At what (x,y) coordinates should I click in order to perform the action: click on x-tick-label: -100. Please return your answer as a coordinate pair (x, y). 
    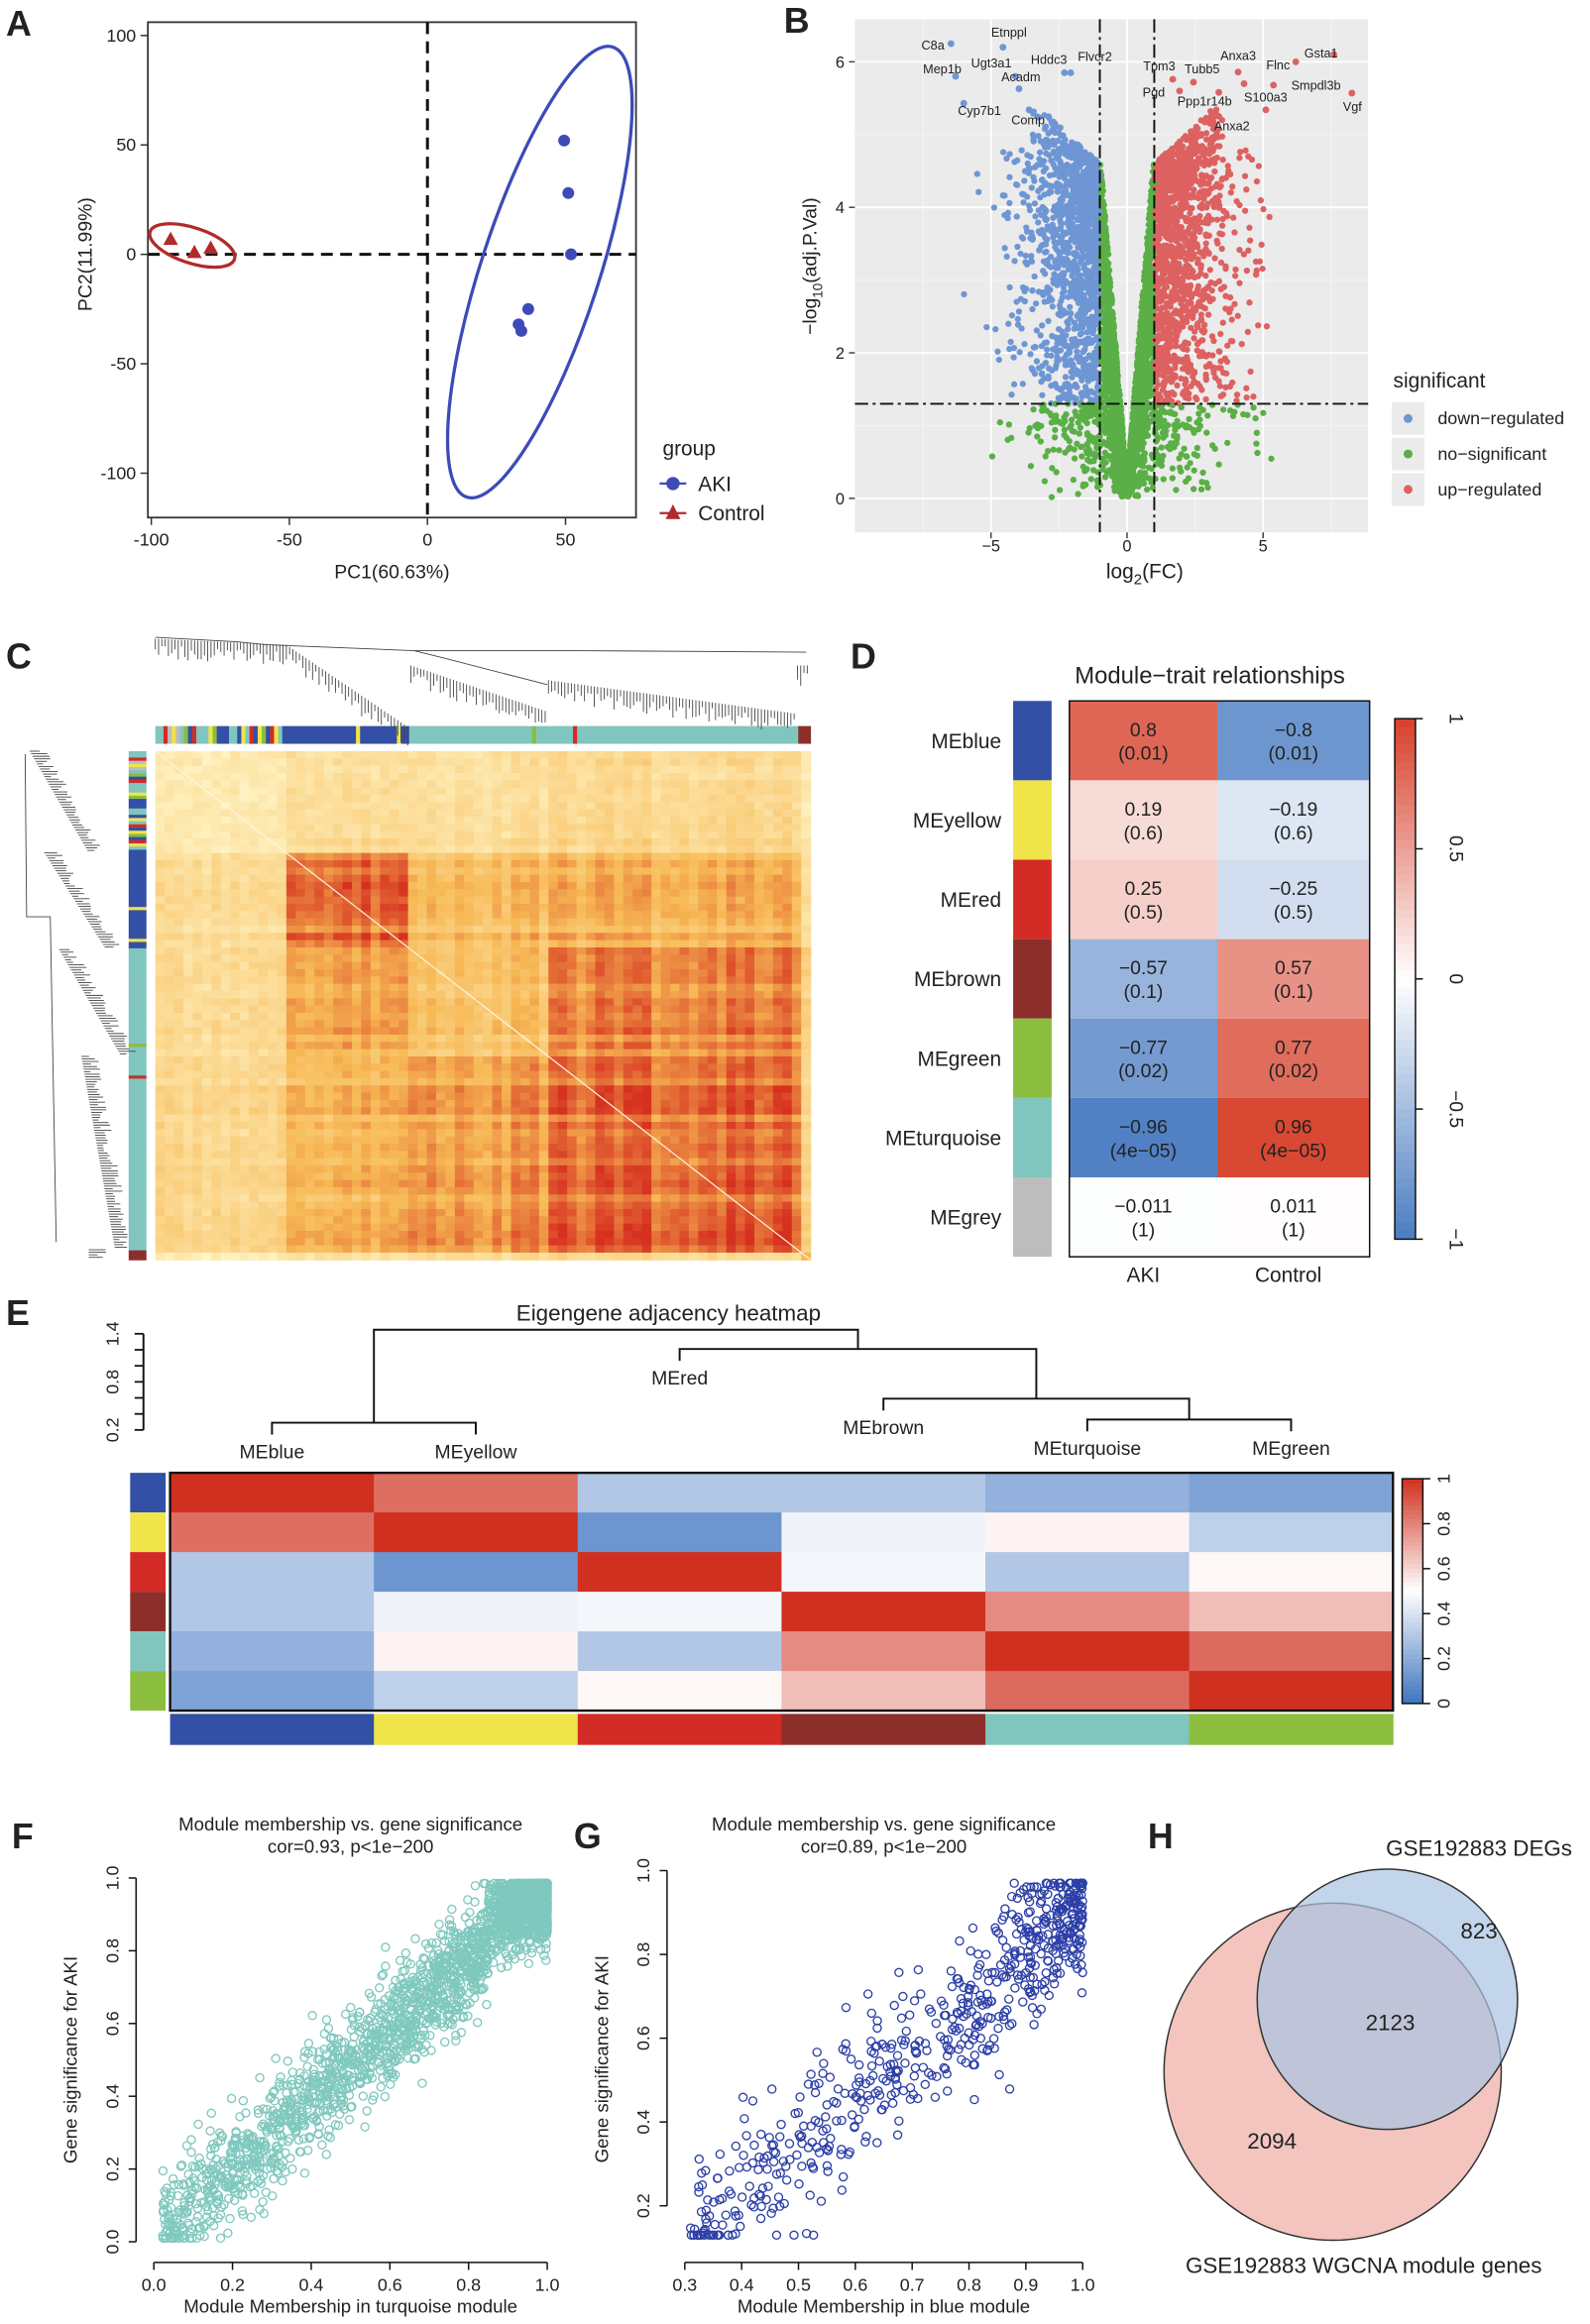
    Looking at the image, I should click on (152, 540).